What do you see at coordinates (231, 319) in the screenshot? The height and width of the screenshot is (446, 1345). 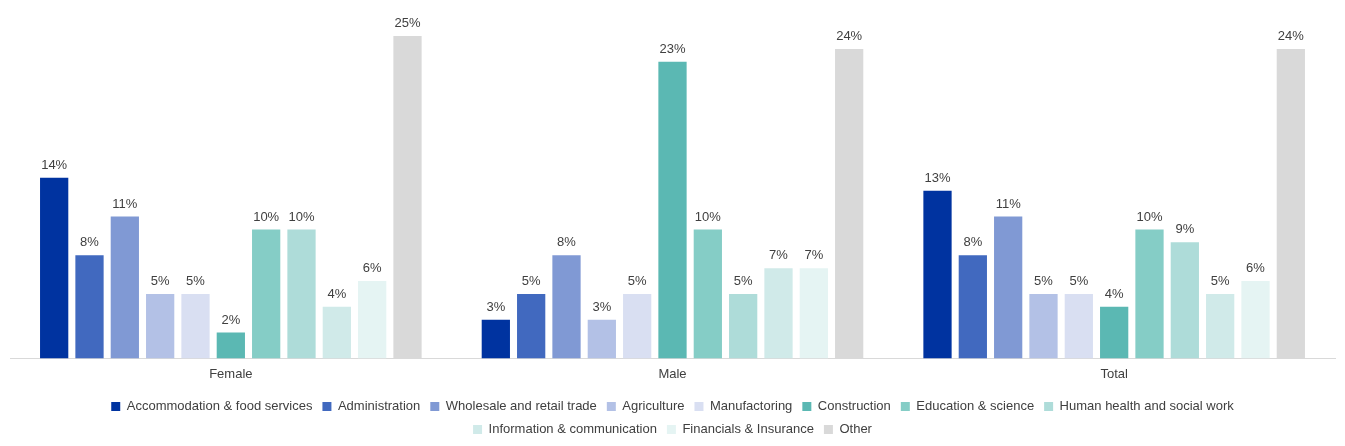 I see `data-label: 2%` at bounding box center [231, 319].